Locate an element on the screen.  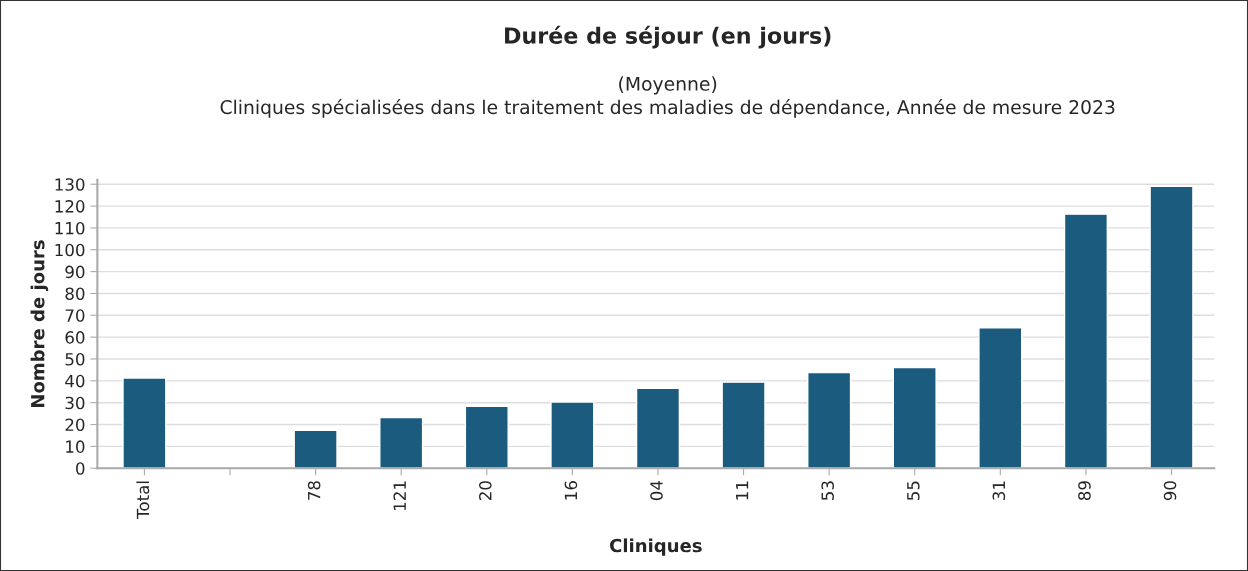
x-tick-label: 16 is located at coordinates (571, 490).